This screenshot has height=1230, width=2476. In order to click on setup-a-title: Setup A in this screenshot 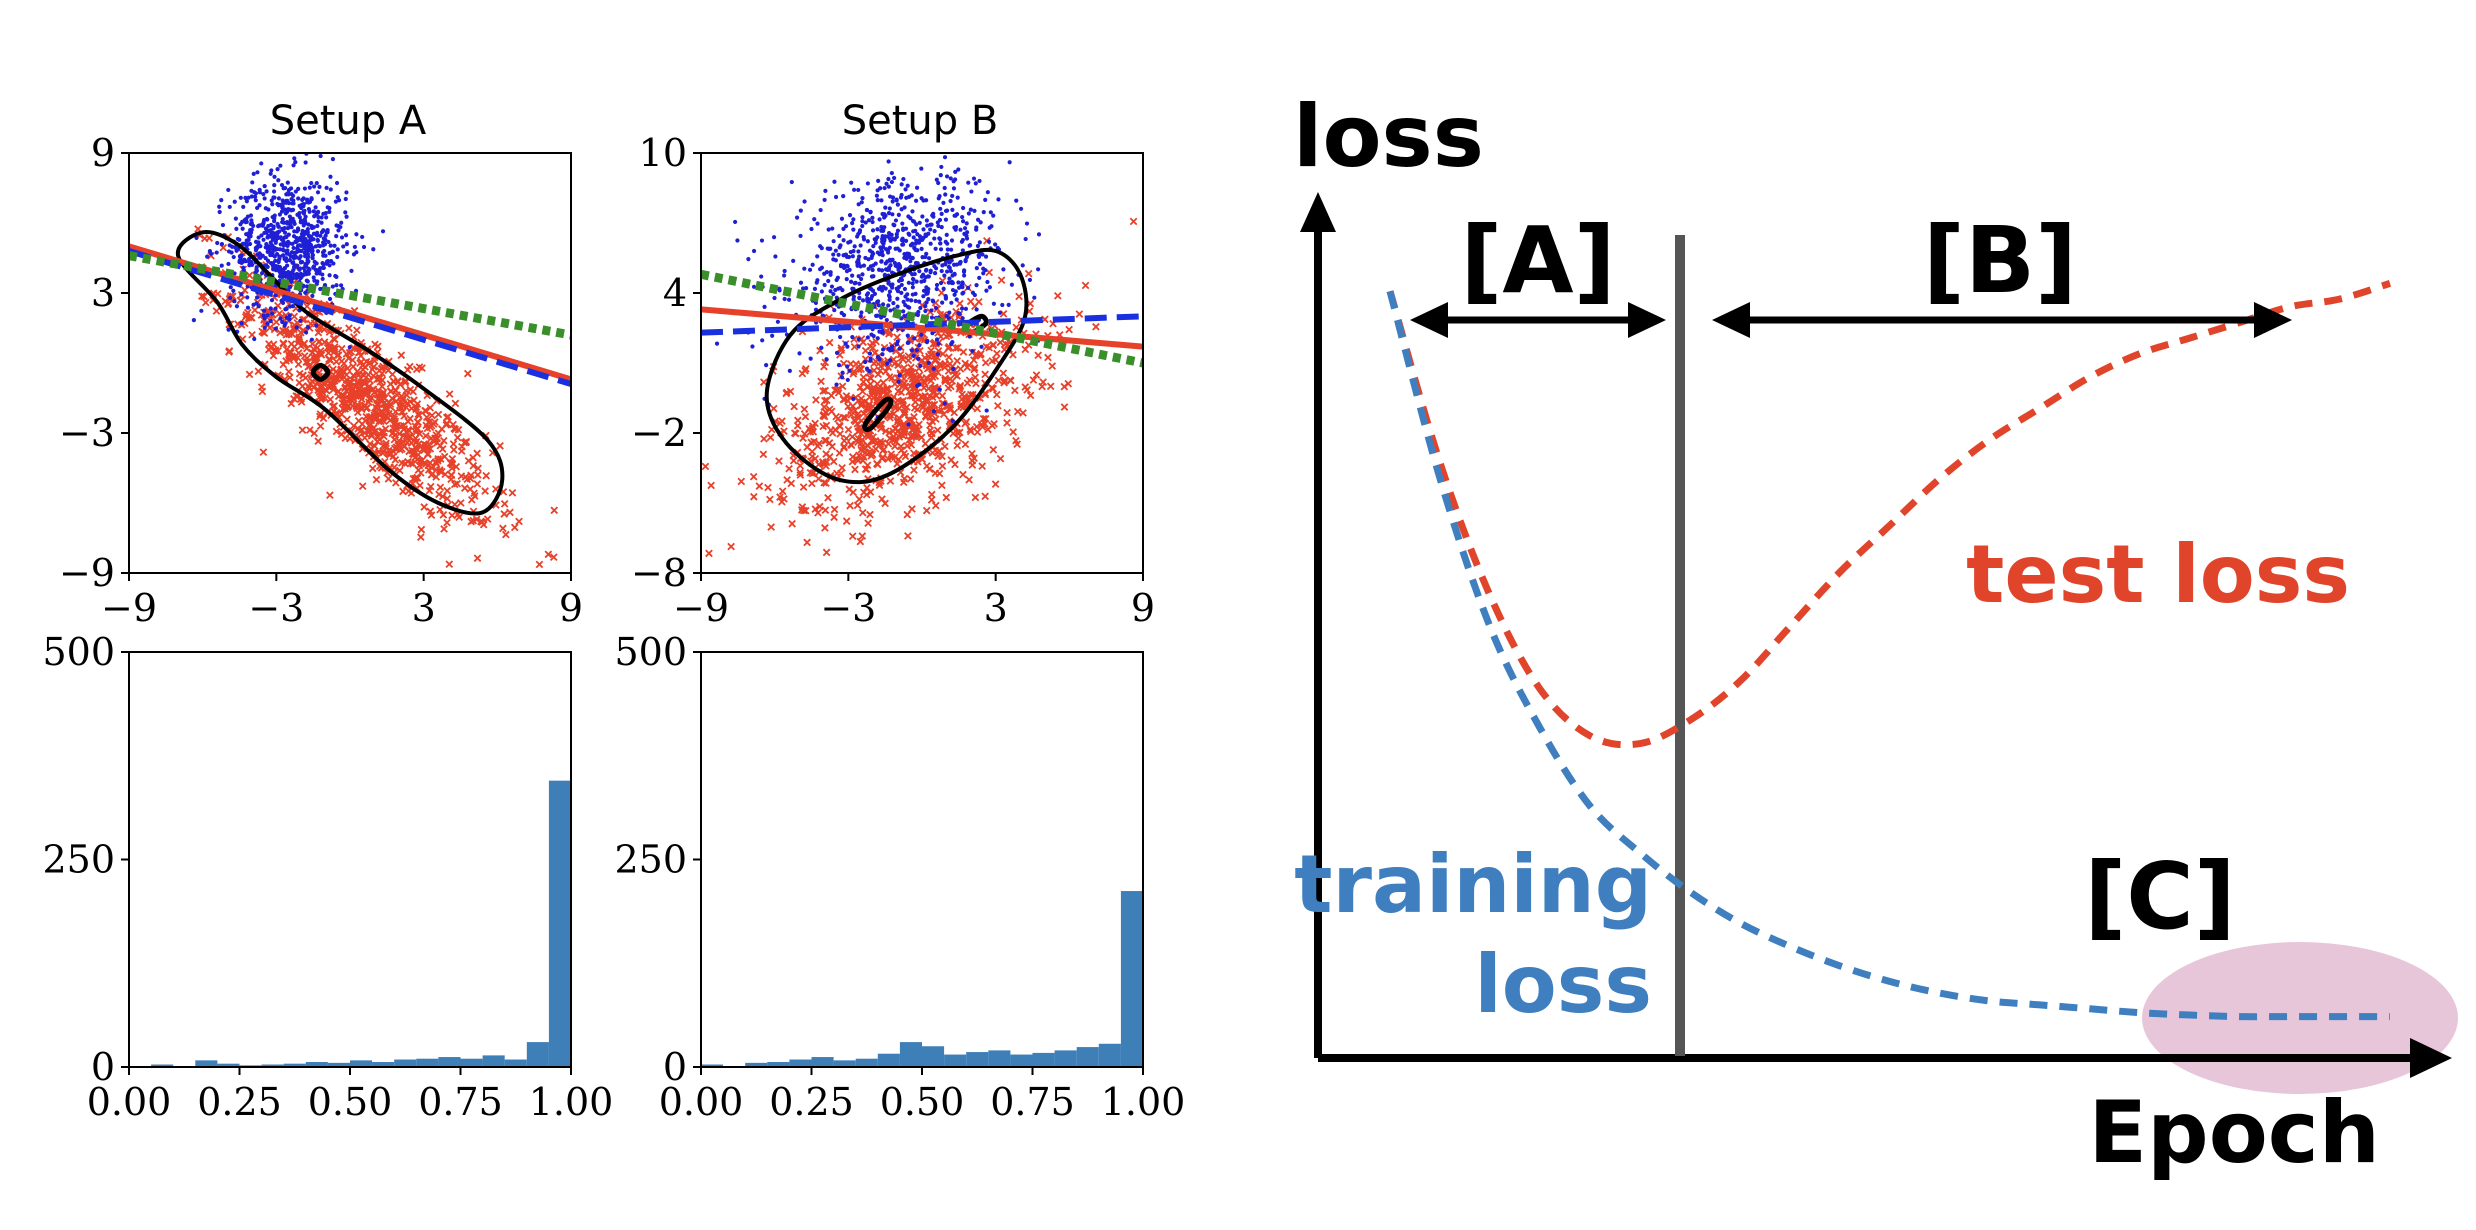, I will do `click(348, 121)`.